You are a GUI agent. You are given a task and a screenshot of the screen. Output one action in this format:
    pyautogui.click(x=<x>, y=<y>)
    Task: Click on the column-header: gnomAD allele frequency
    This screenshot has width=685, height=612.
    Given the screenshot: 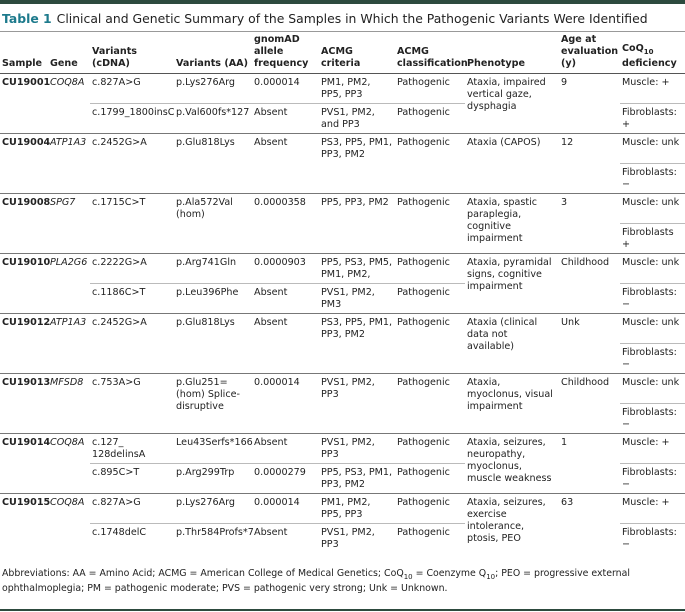 What is the action you would take?
    pyautogui.click(x=285, y=52)
    